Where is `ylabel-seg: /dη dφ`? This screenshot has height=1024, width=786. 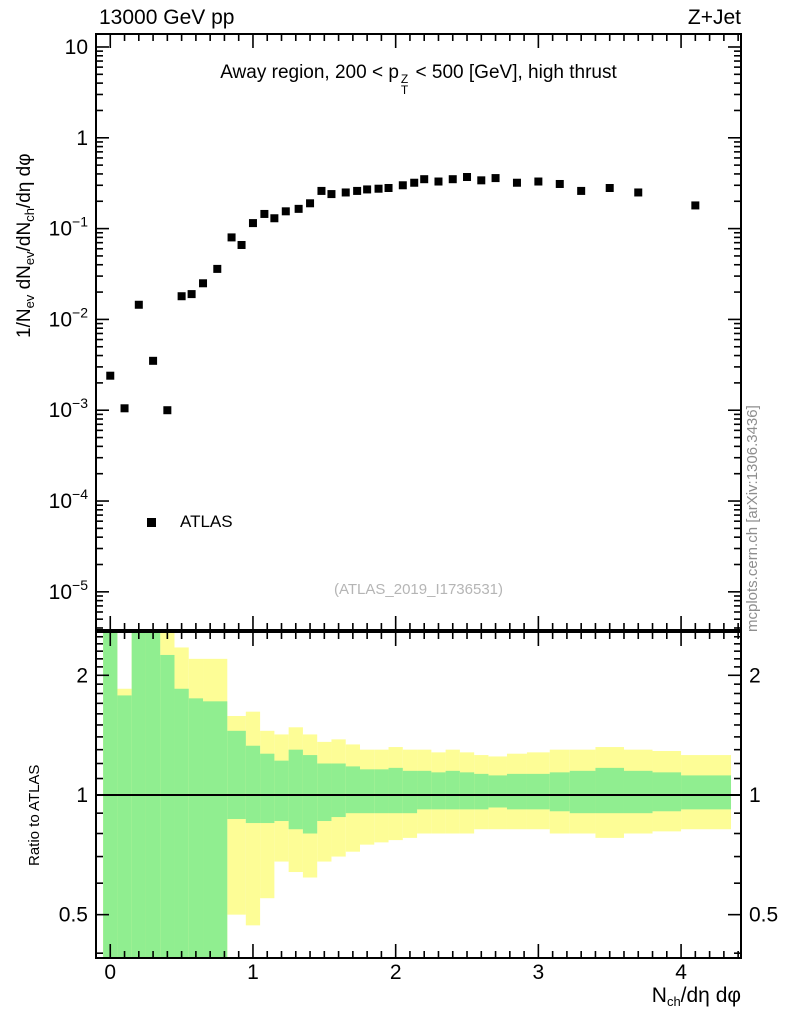 ylabel-seg: /dη dφ is located at coordinates (24, 181).